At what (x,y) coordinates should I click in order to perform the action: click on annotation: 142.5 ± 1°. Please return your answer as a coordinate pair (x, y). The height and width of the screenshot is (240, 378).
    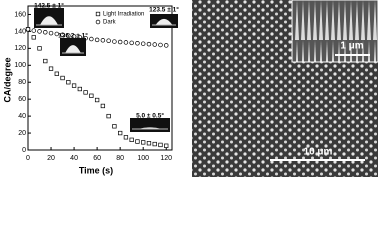
    Looking at the image, I should click on (49, 6).